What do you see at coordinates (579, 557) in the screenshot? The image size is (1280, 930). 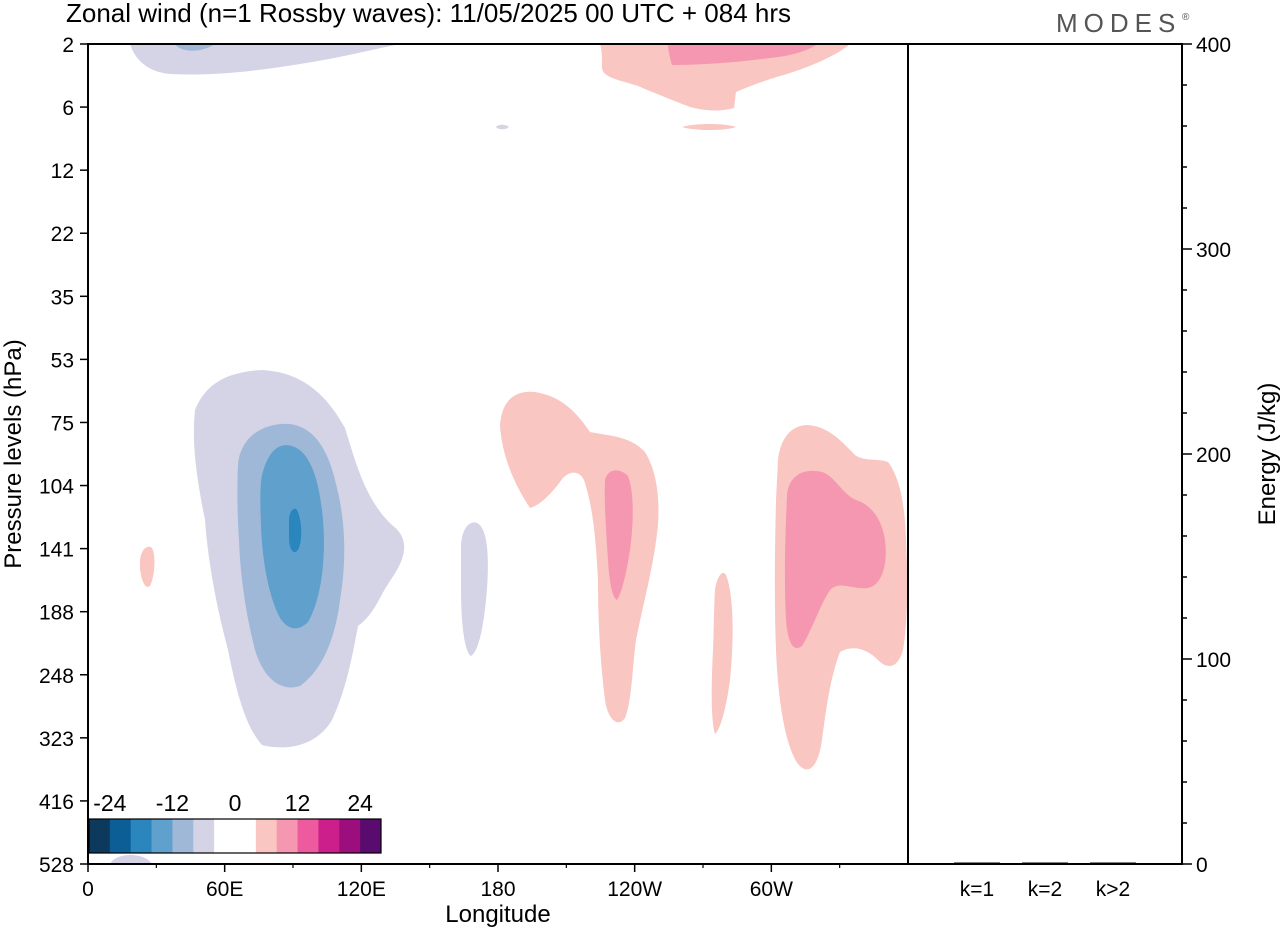 I see `contour-pos-mid-outer` at bounding box center [579, 557].